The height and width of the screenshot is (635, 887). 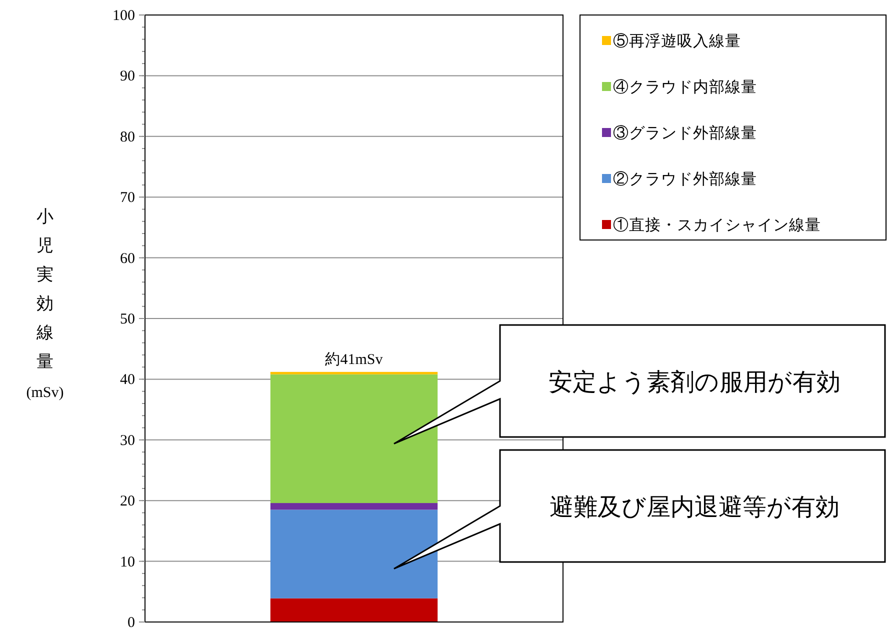 What do you see at coordinates (685, 87) in the screenshot?
I see `legend-label: ④クラウド内部線量` at bounding box center [685, 87].